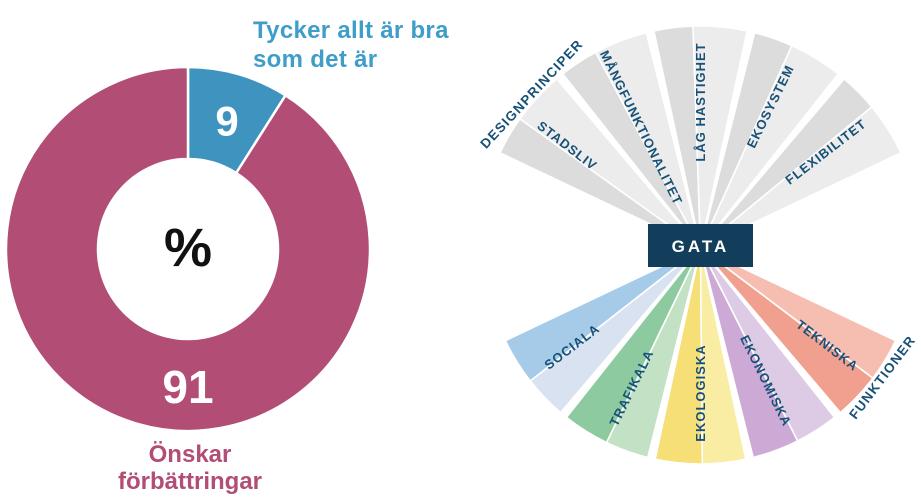  I want to click on donut-footer-line1: Önskar, so click(190, 454).